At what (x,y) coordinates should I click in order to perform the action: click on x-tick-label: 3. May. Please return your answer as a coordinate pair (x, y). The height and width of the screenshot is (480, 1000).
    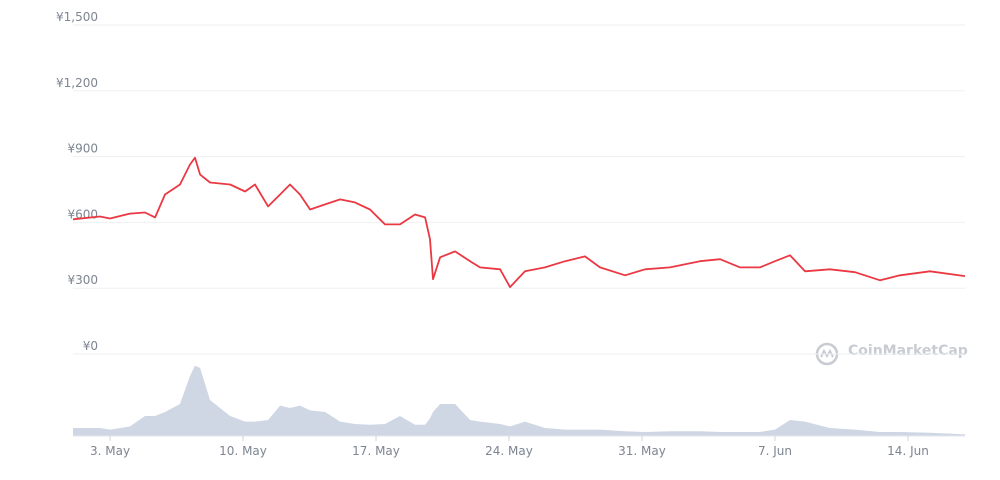
    Looking at the image, I should click on (110, 451).